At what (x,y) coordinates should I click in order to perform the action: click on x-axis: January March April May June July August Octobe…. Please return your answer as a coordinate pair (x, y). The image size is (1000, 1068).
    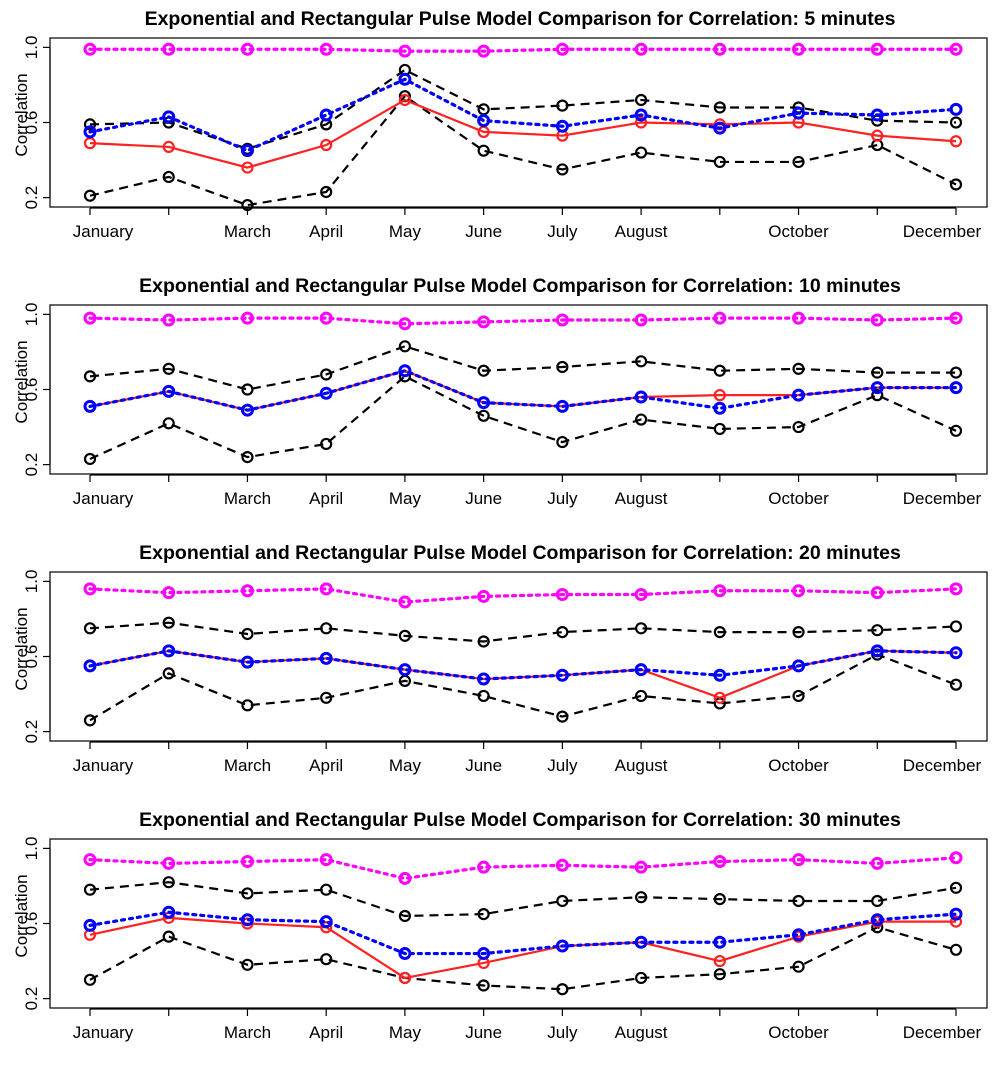
    Looking at the image, I should click on (527, 224).